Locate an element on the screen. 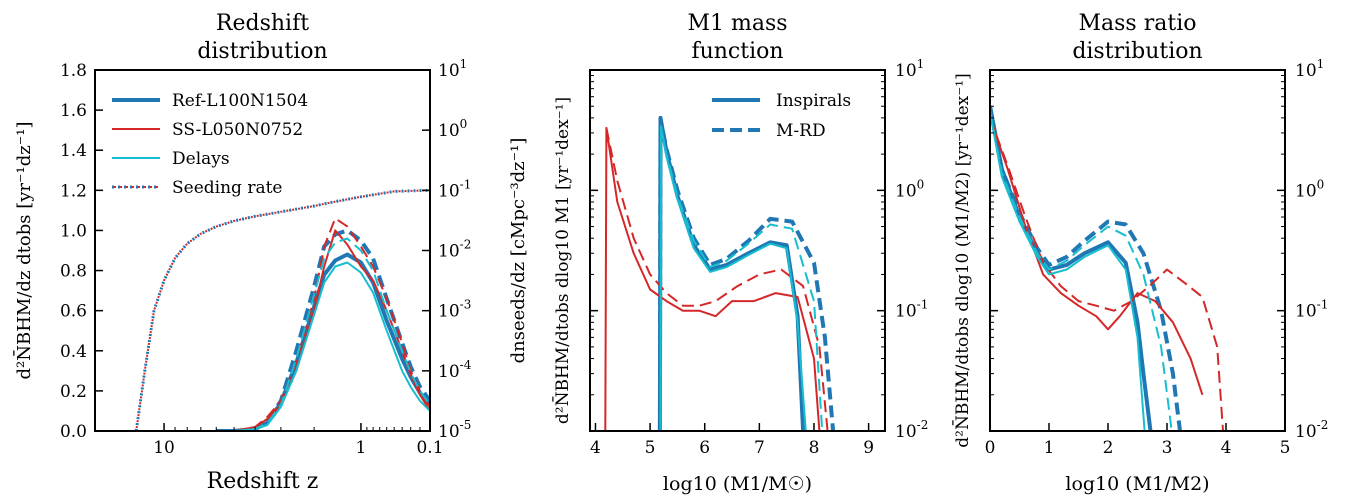 The width and height of the screenshot is (1349, 497). legend-label: SS-L050N0752 is located at coordinates (237, 130).